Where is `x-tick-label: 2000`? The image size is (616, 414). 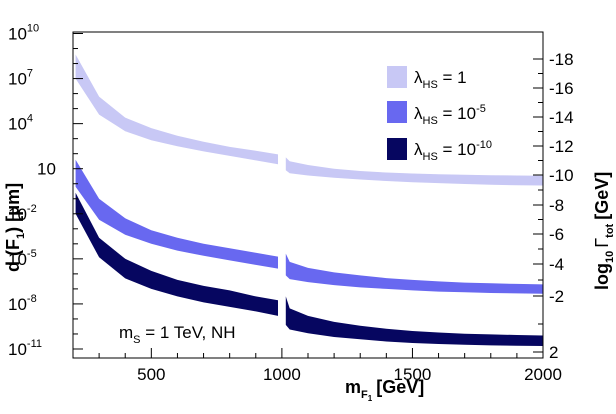 x-tick-label: 2000 is located at coordinates (543, 374).